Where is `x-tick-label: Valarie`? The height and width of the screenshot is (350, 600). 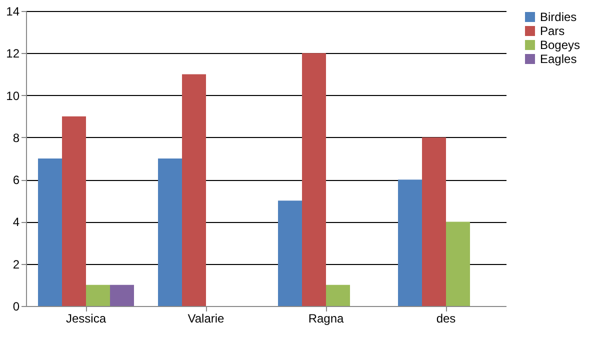
x-tick-label: Valarie is located at coordinates (206, 319).